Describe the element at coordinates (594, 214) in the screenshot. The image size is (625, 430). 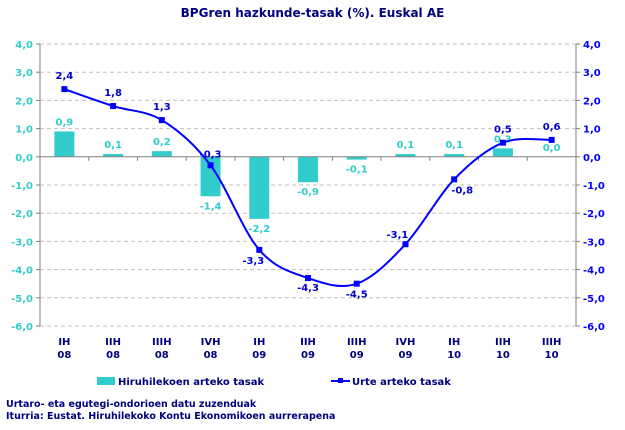
I see `y2-tick-label: -2,0` at that location.